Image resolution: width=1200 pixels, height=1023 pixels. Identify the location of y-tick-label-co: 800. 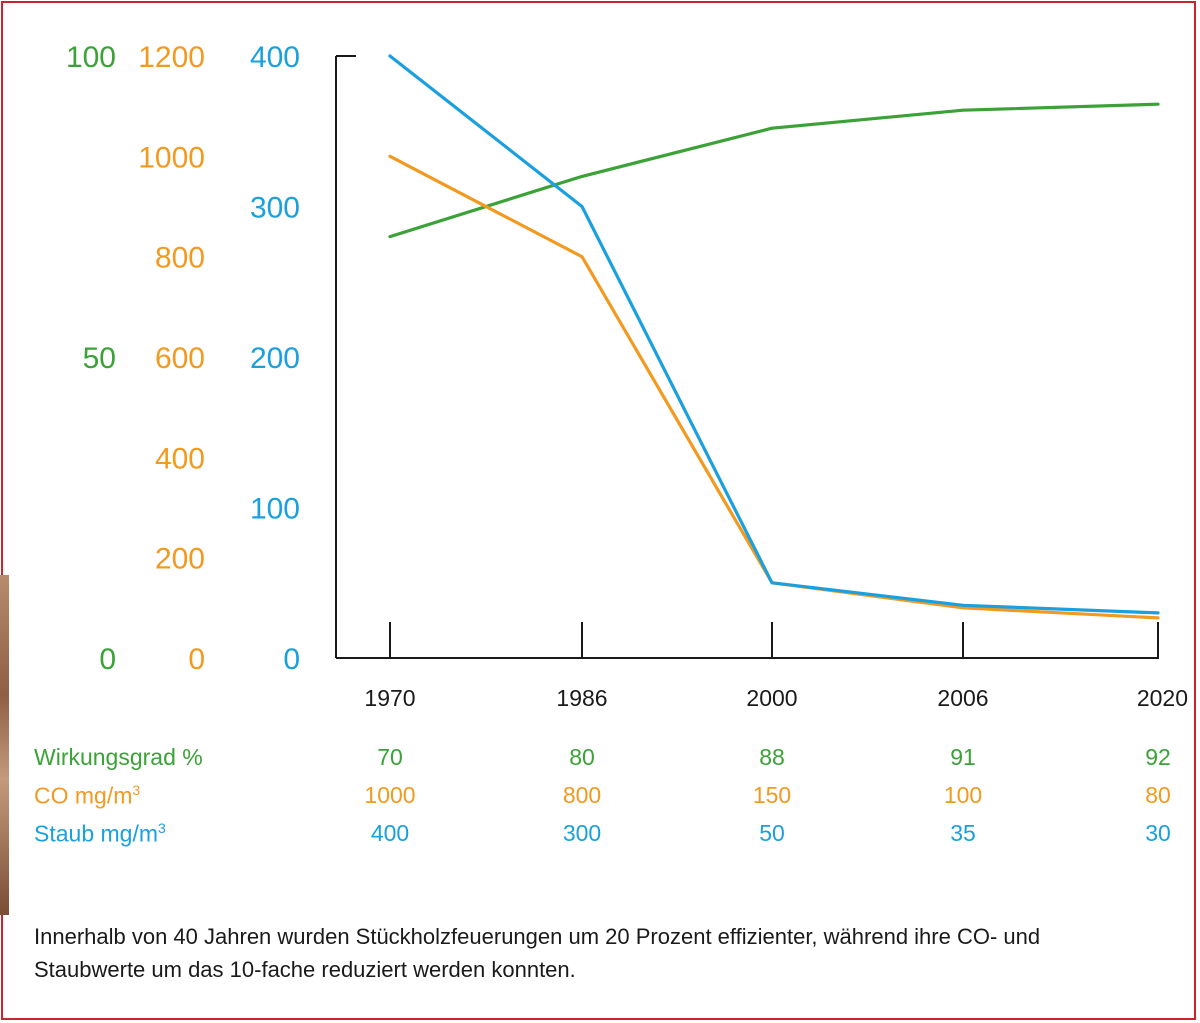
(180, 258).